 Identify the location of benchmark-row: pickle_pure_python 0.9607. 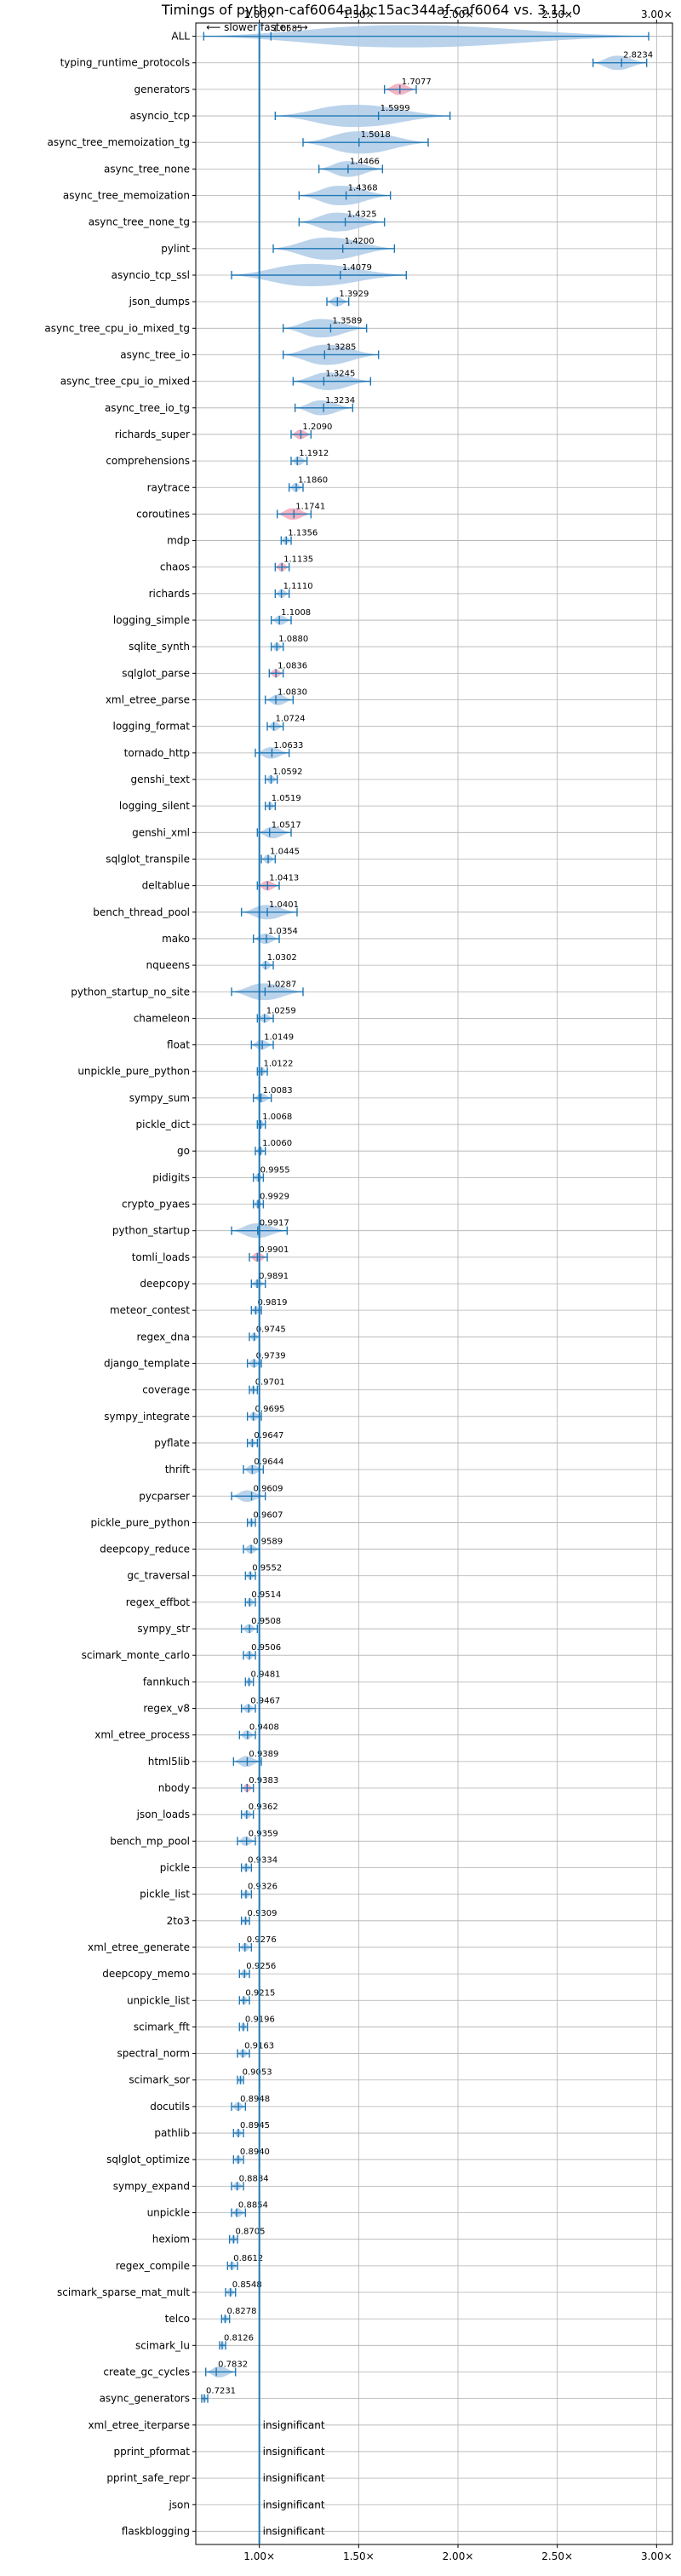
(381, 1519).